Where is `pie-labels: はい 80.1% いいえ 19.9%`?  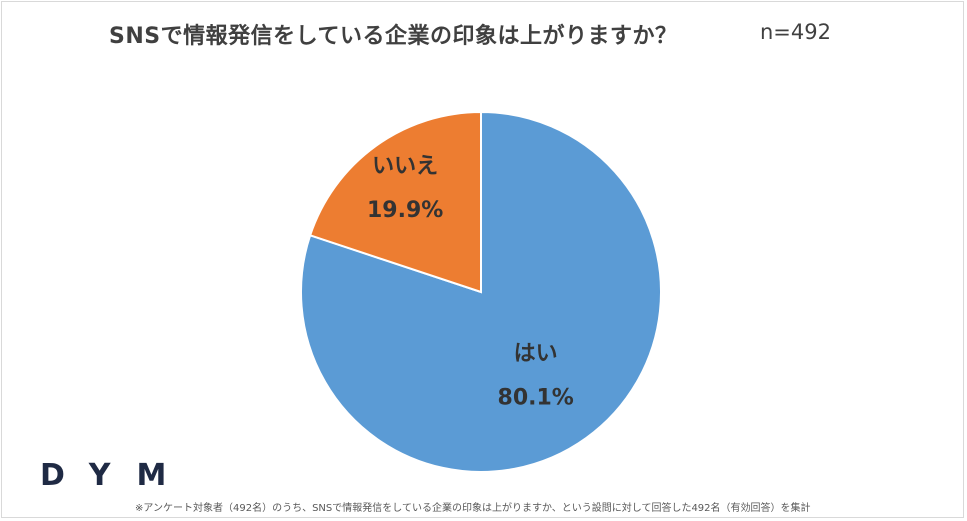 pie-labels: はい 80.1% いいえ 19.9% is located at coordinates (470, 282).